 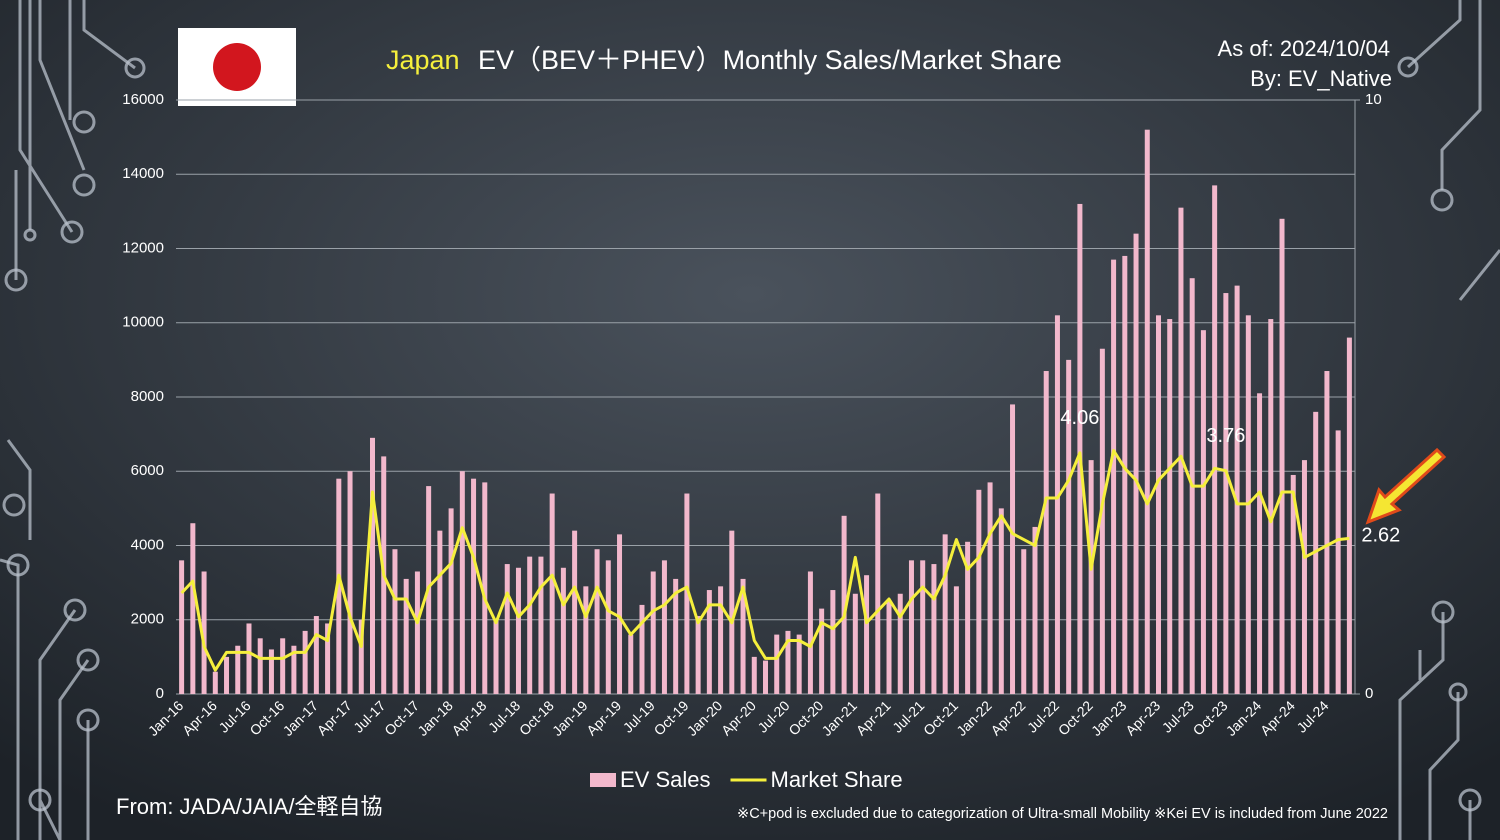 What do you see at coordinates (147, 544) in the screenshot?
I see `y-tick-label: 4000` at bounding box center [147, 544].